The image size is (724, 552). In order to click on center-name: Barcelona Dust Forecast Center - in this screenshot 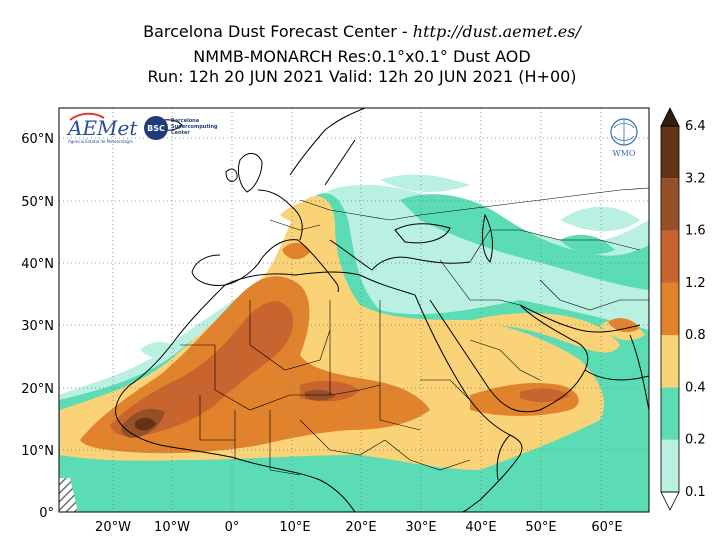, I will do `click(278, 31)`.